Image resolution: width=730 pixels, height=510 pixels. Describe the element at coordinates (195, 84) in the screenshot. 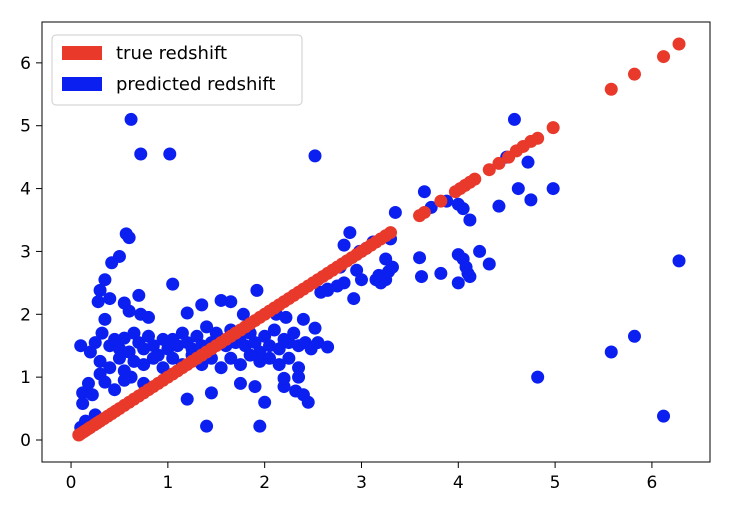

I see `legend-label-predicted-redshift: predicted redshift` at that location.